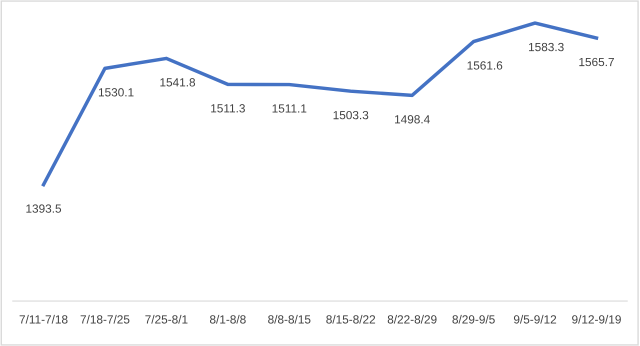 This screenshot has width=640, height=346. What do you see at coordinates (351, 319) in the screenshot?
I see `x-tick-label: 8/15-8/22` at bounding box center [351, 319].